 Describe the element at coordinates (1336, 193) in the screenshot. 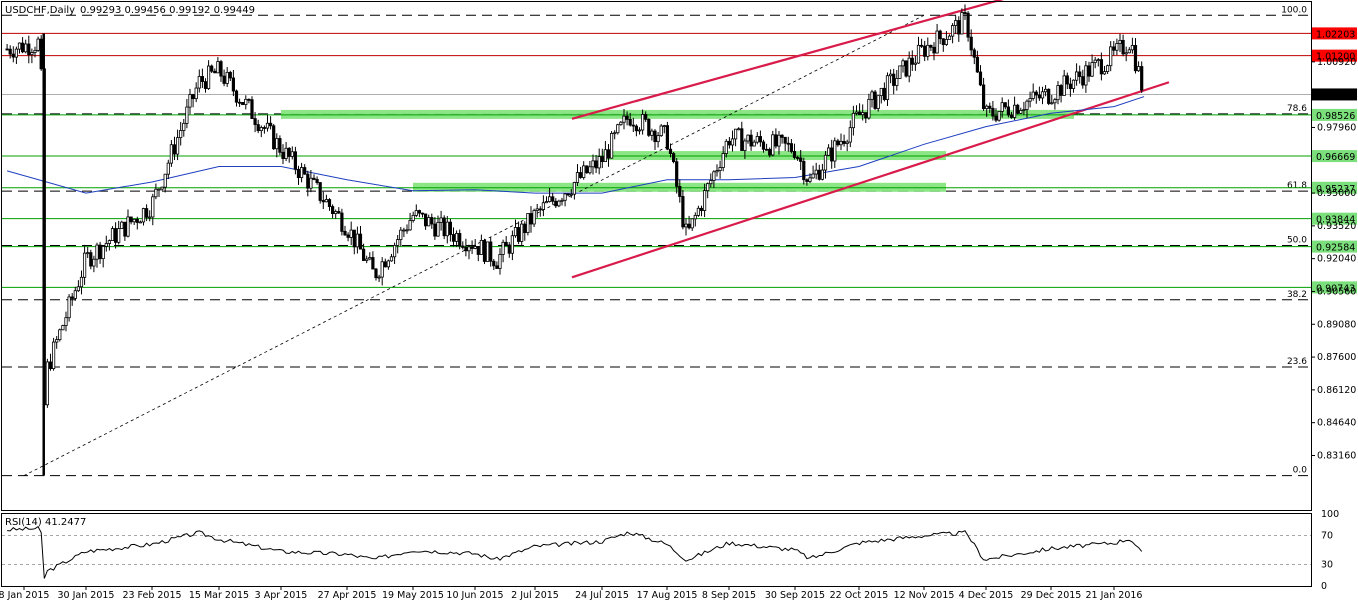

I see `price-tick-label: 0.95000` at that location.